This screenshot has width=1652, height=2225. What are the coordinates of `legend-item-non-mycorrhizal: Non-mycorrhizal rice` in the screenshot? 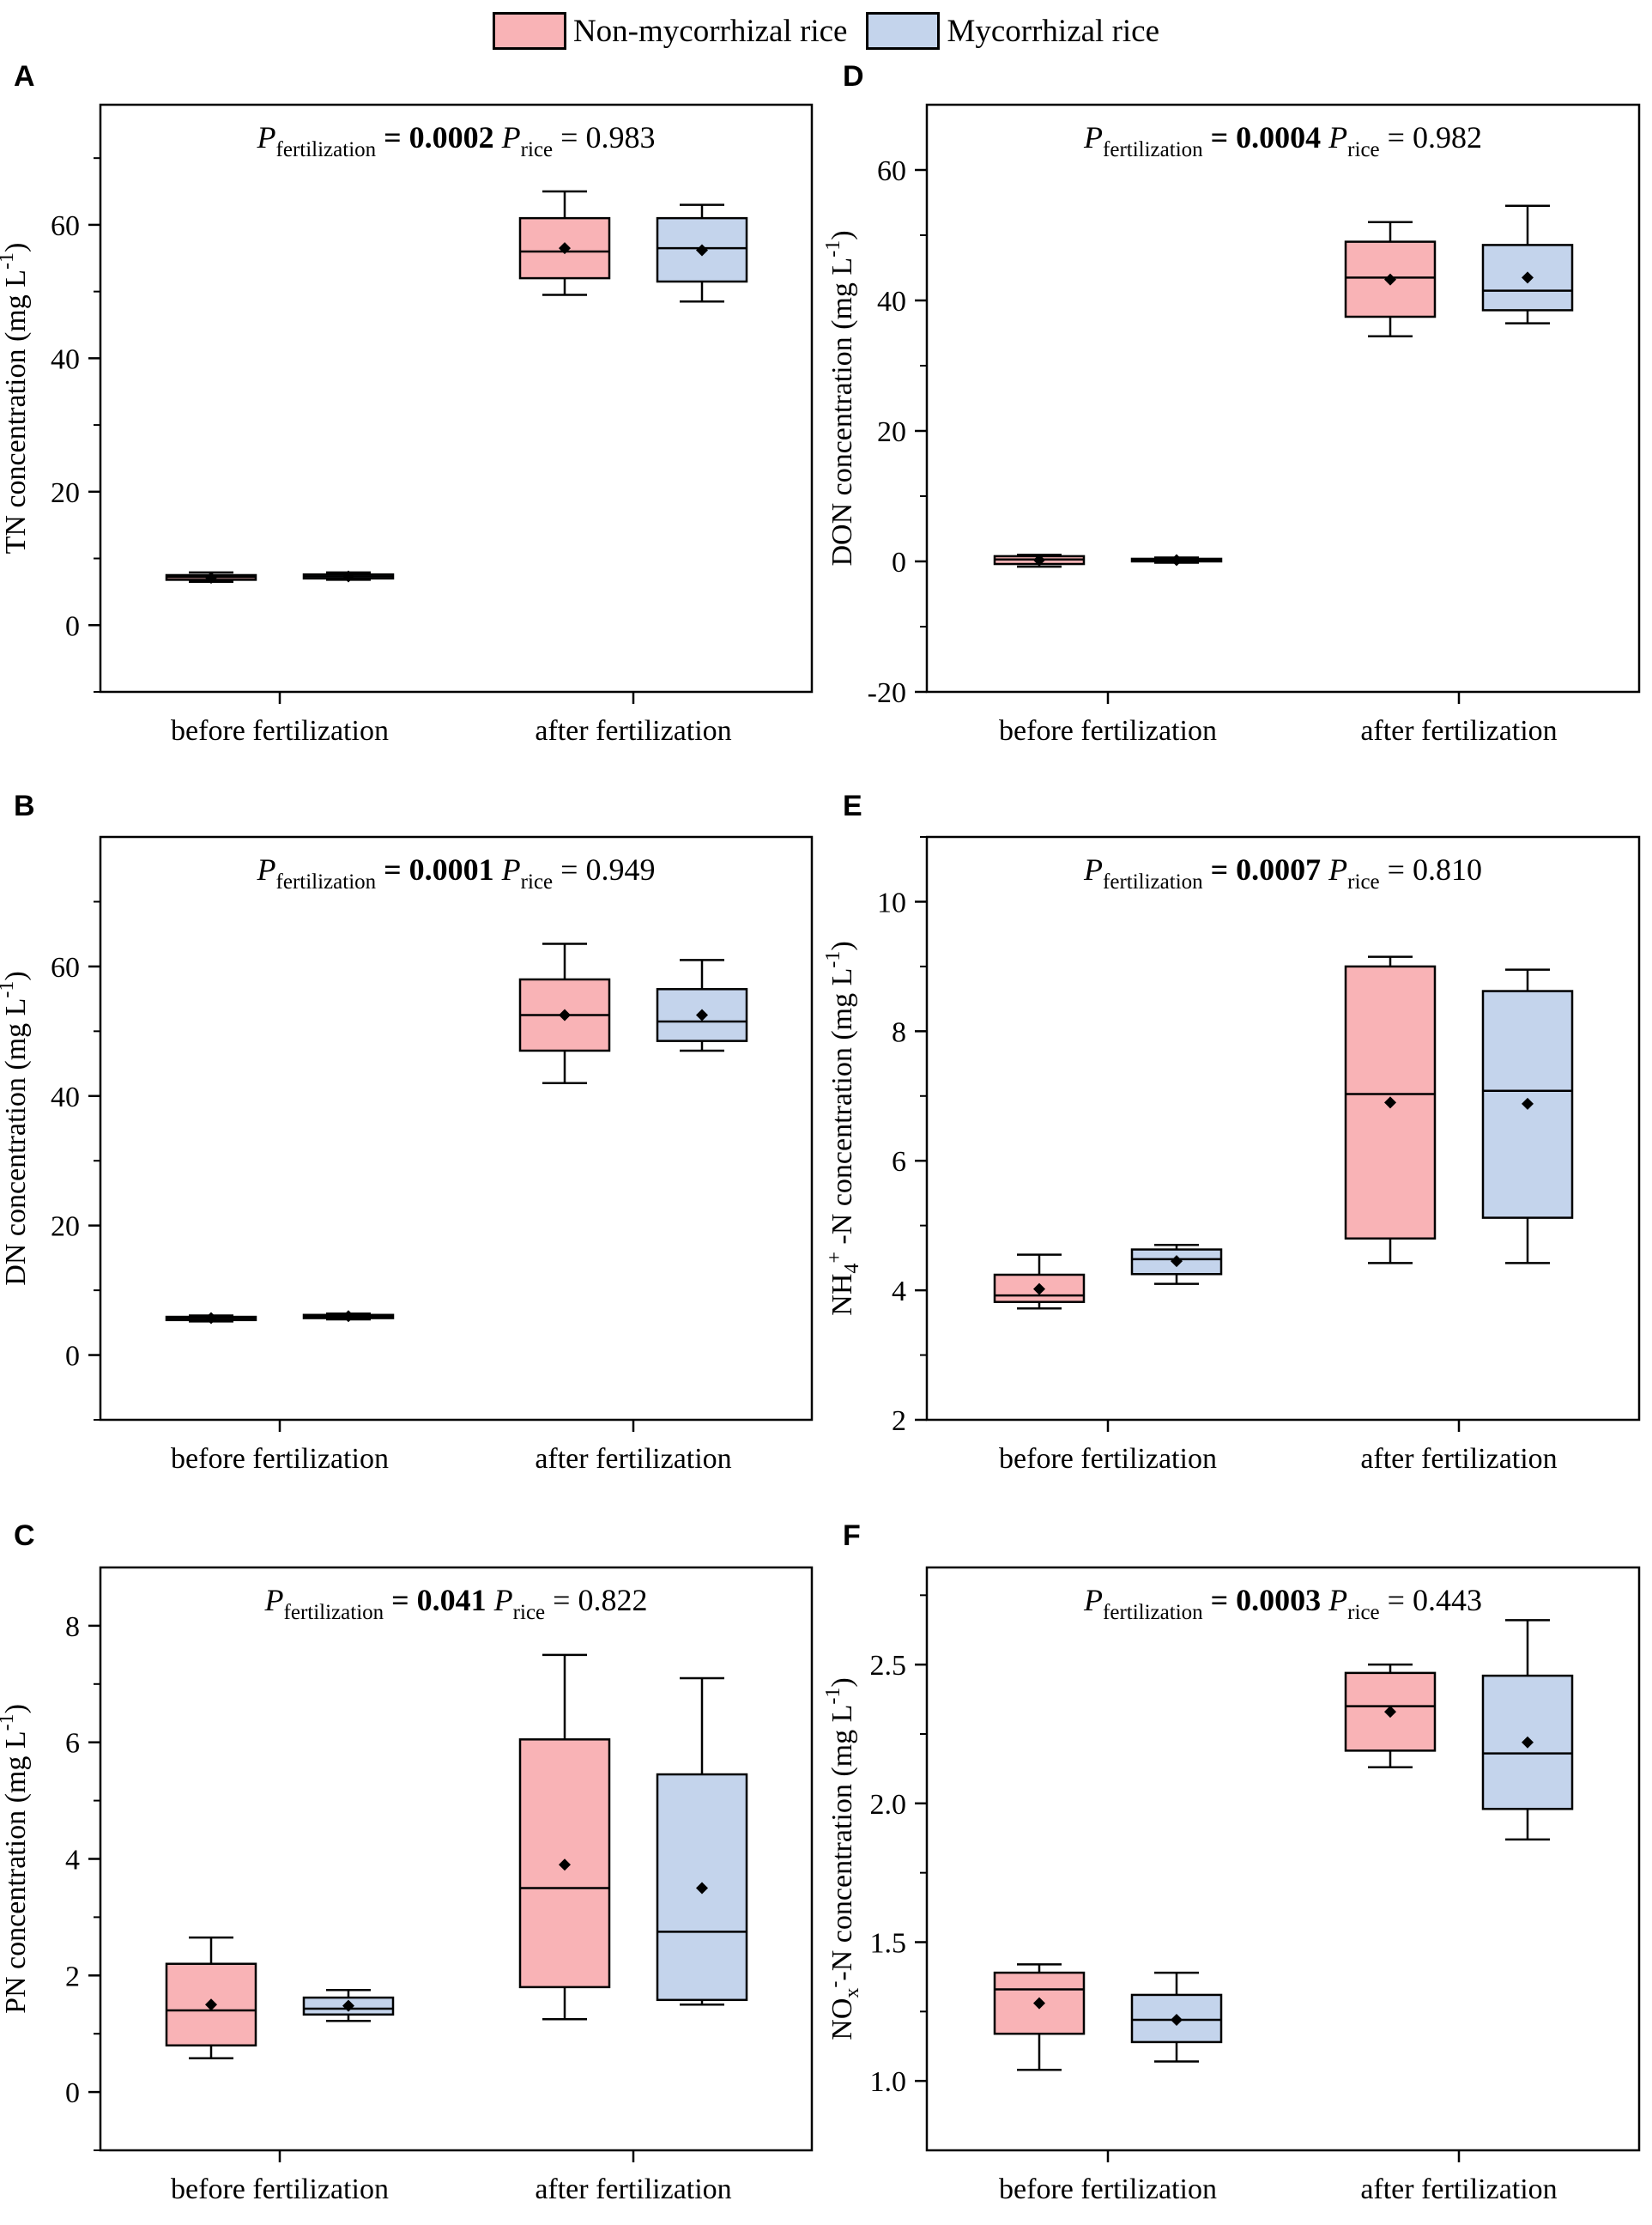 It's located at (670, 31).